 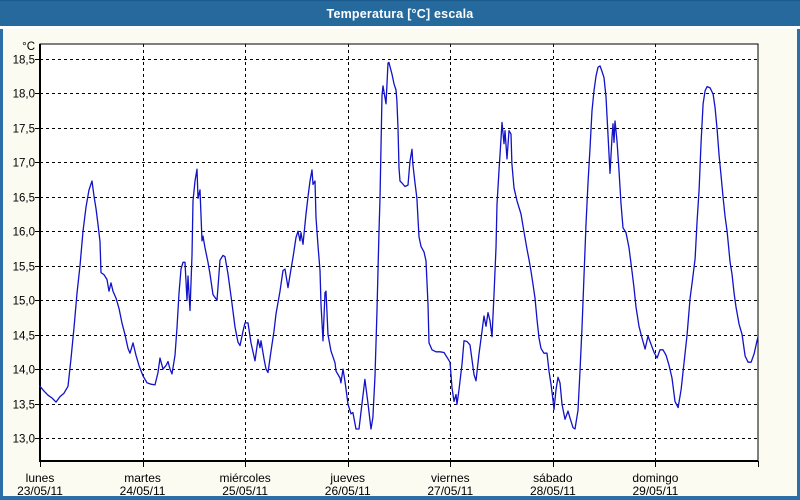 I want to click on x-day-name-label: martes, so click(x=142, y=478).